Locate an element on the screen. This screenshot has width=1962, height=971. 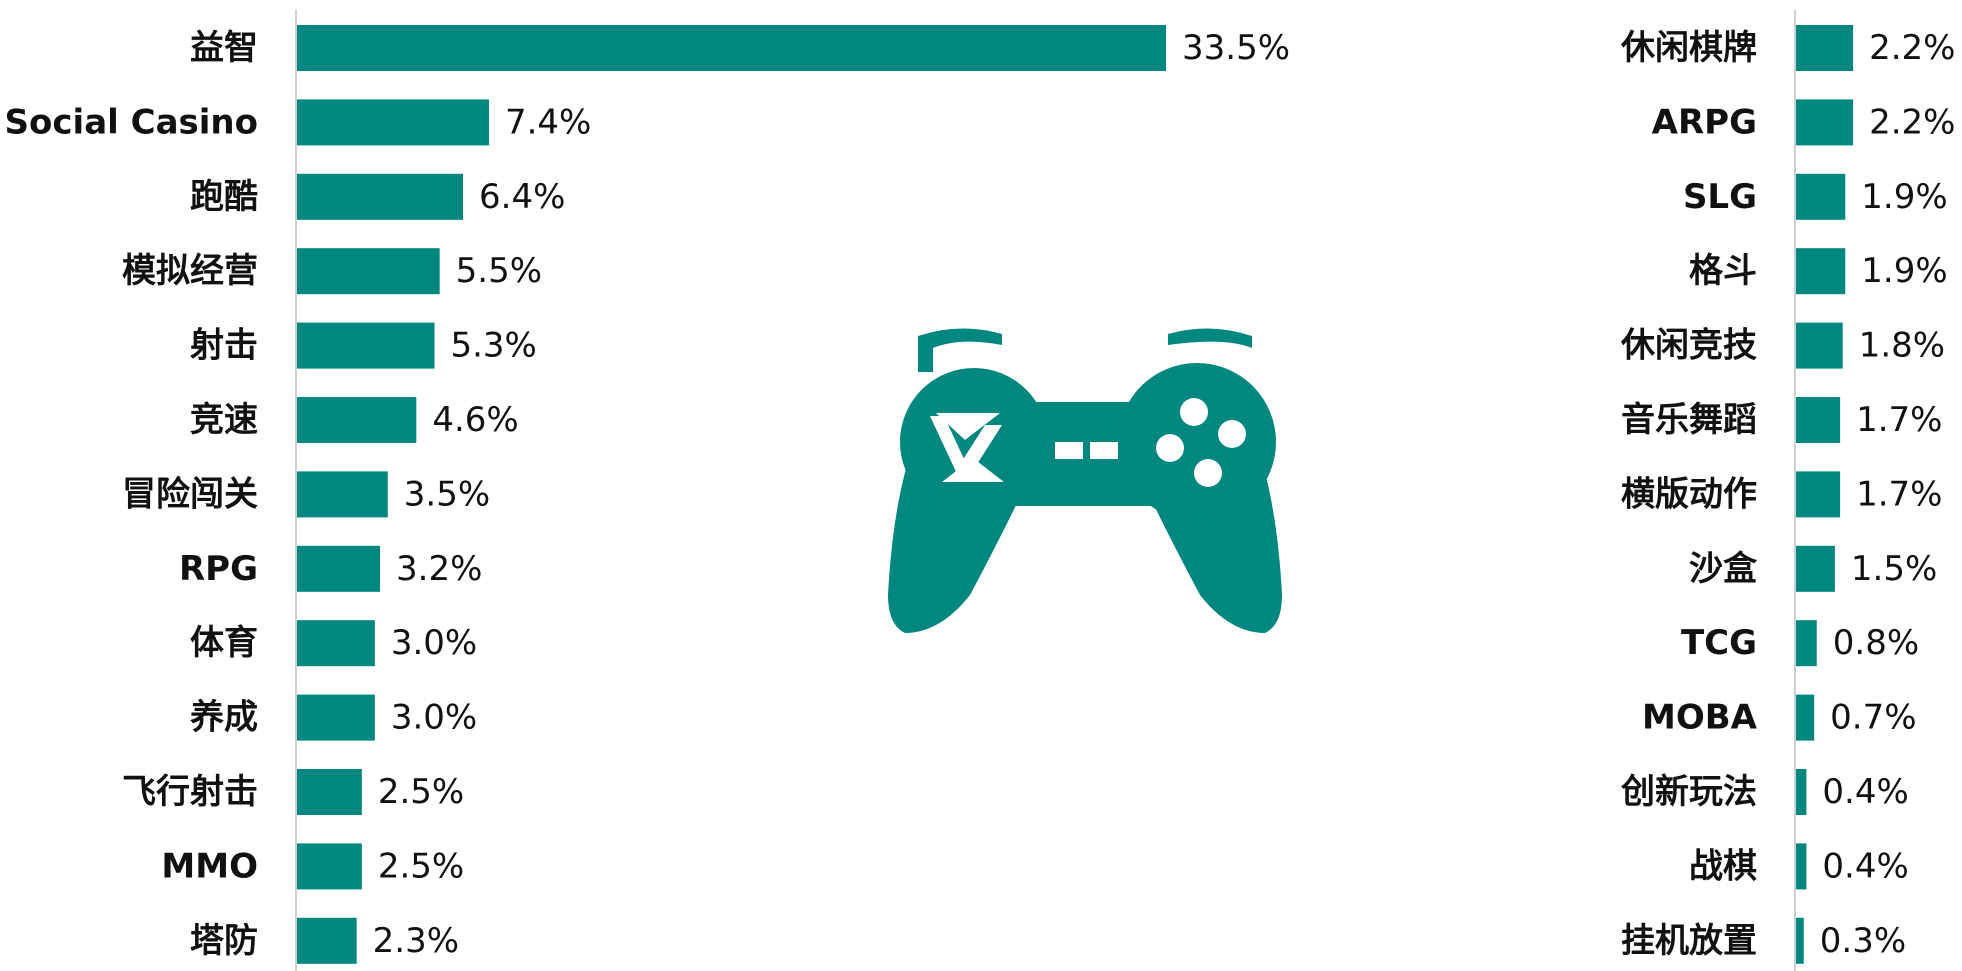
left-value-label: 3.2% is located at coordinates (439, 569).